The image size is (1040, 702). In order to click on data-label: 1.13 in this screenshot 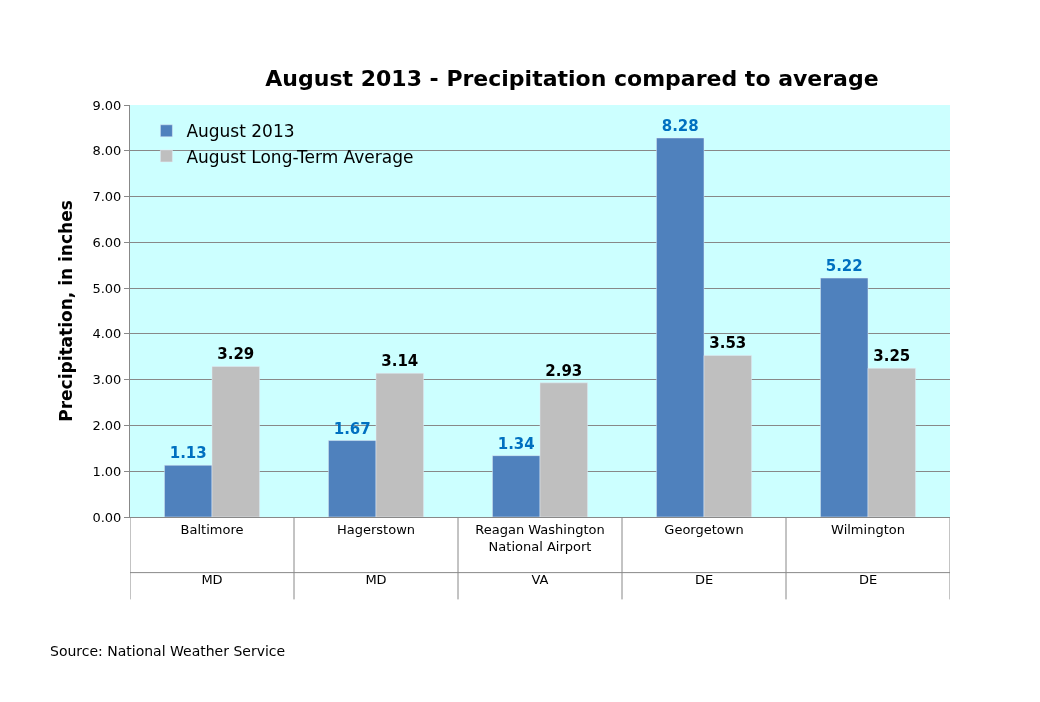, I will do `click(188, 453)`.